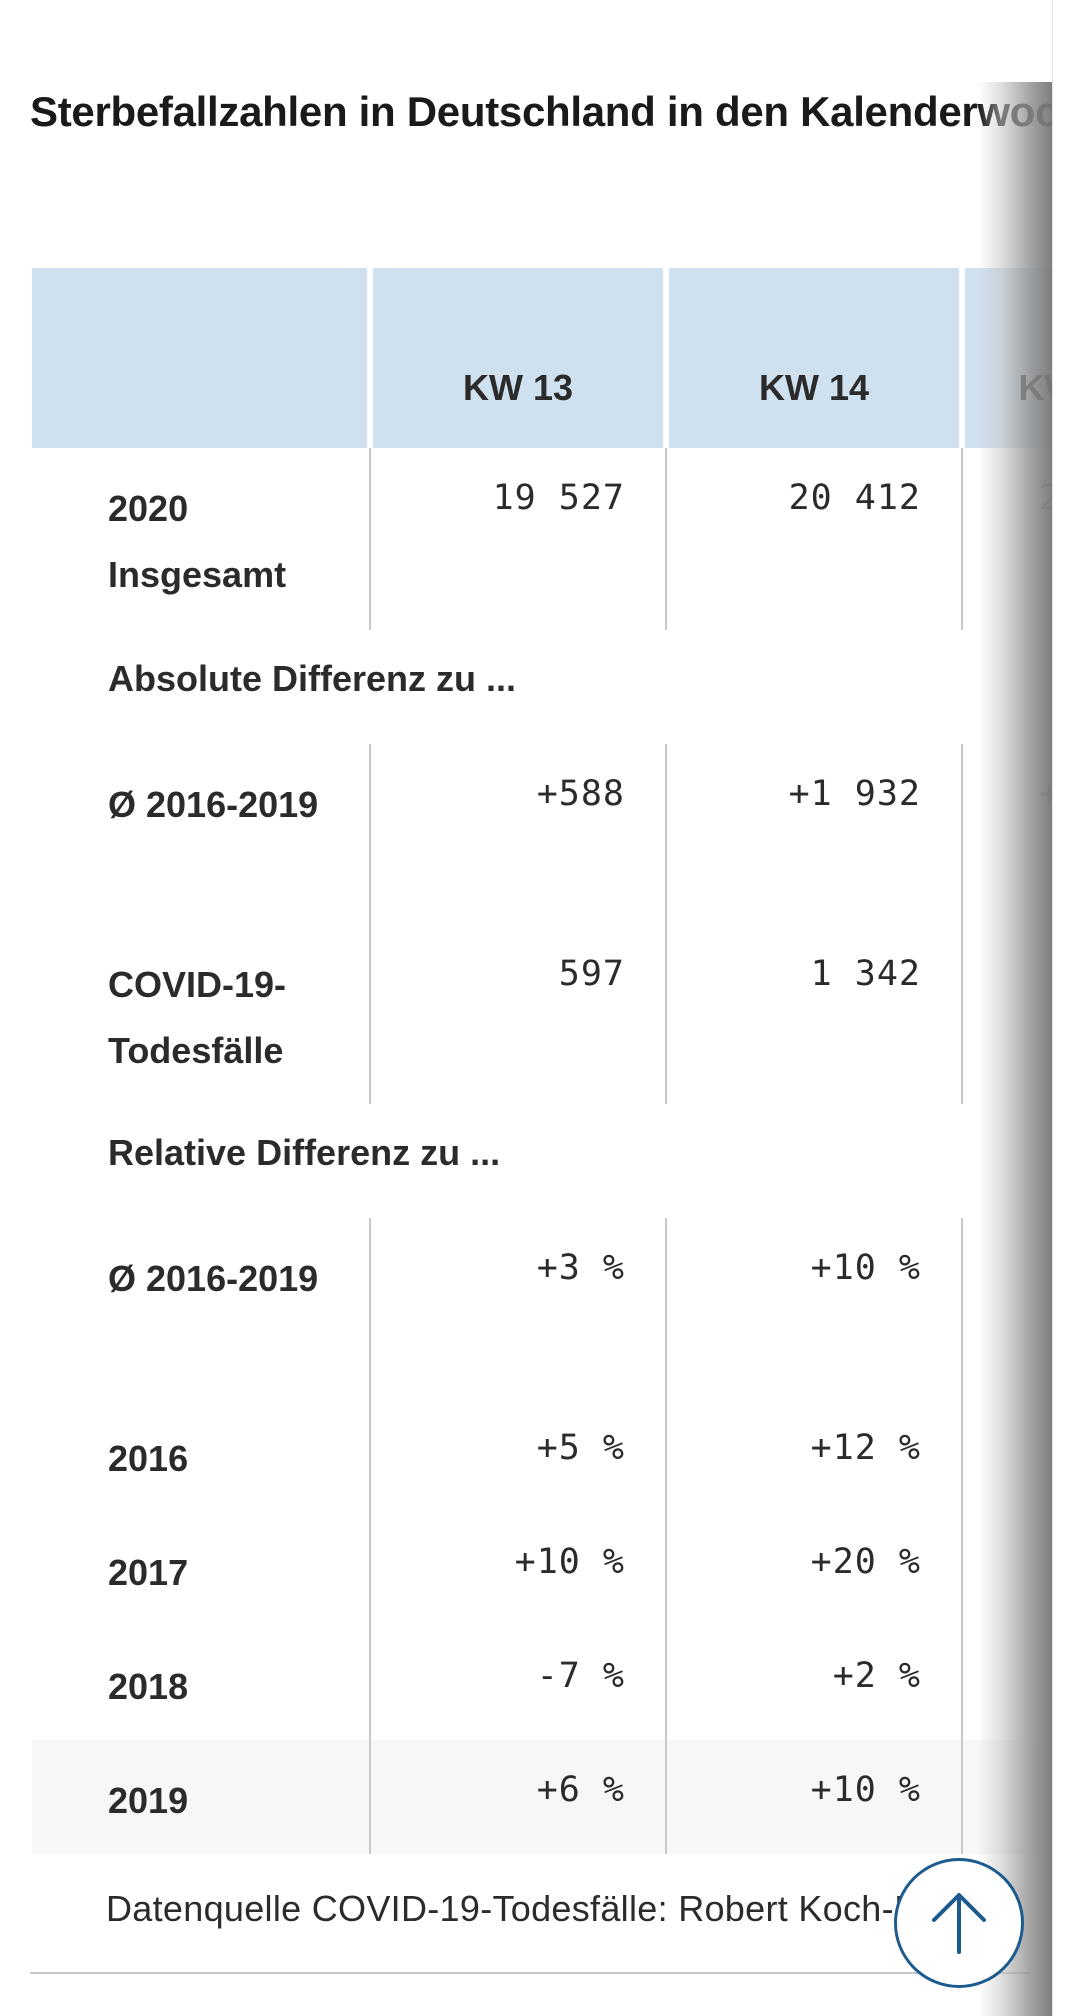 This screenshot has width=1080, height=2016. What do you see at coordinates (517, 834) in the screenshot?
I see `cell-kw13: +588` at bounding box center [517, 834].